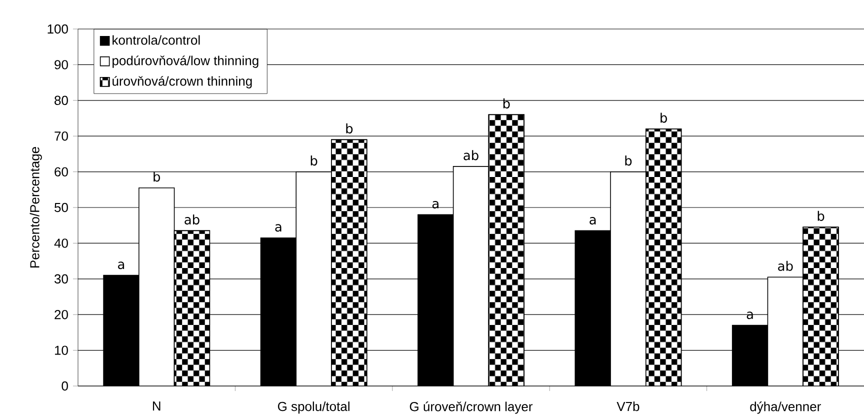 This screenshot has width=864, height=416. I want to click on y-tick-label: 90, so click(61, 65).